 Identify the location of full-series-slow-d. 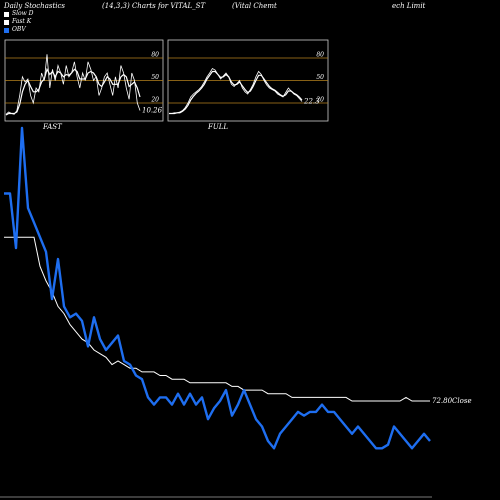
(236, 92).